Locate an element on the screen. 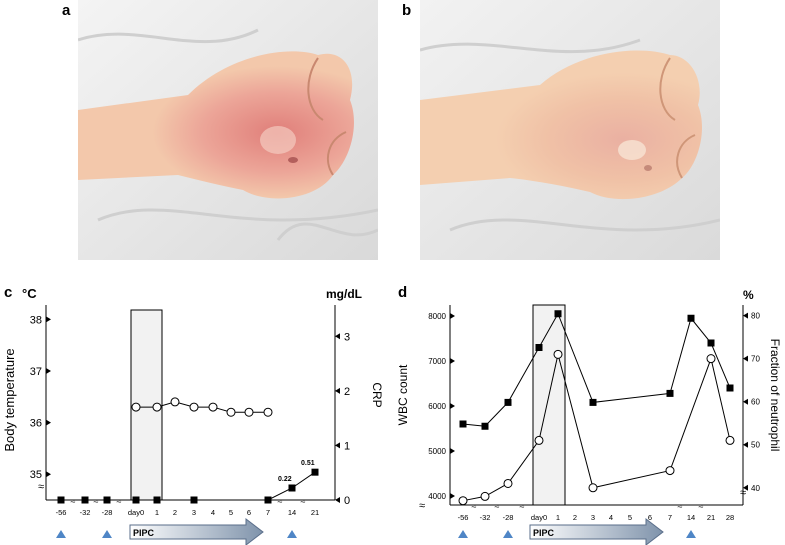 The image size is (785, 545). x-tick-label: 28 is located at coordinates (730, 517).